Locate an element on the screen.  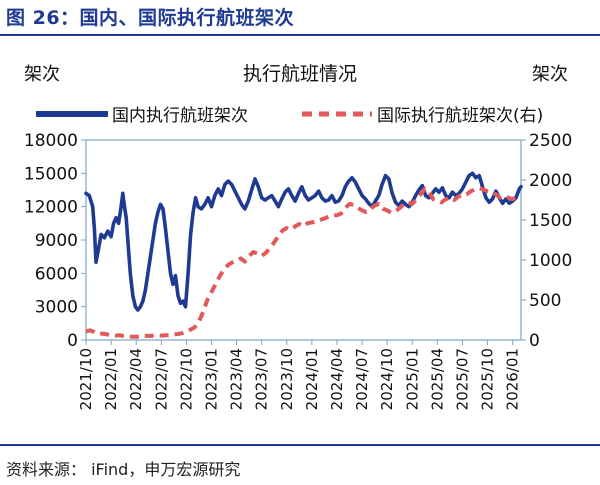
left-y-tick-label: 12000 is located at coordinates (51, 208).